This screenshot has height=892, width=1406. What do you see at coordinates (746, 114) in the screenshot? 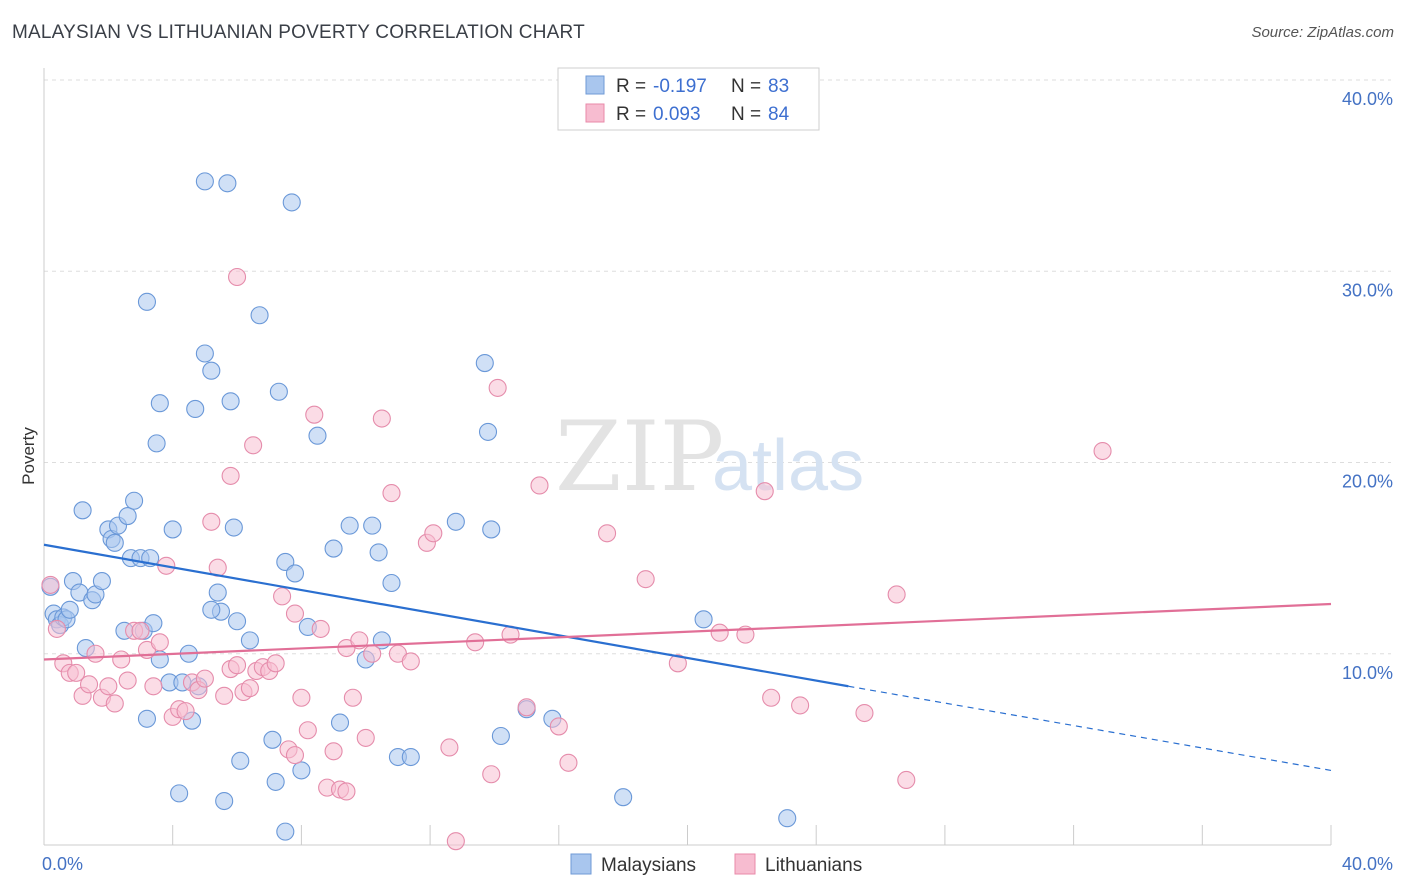
I see `legend-n-label-2: N =` at bounding box center [746, 114].